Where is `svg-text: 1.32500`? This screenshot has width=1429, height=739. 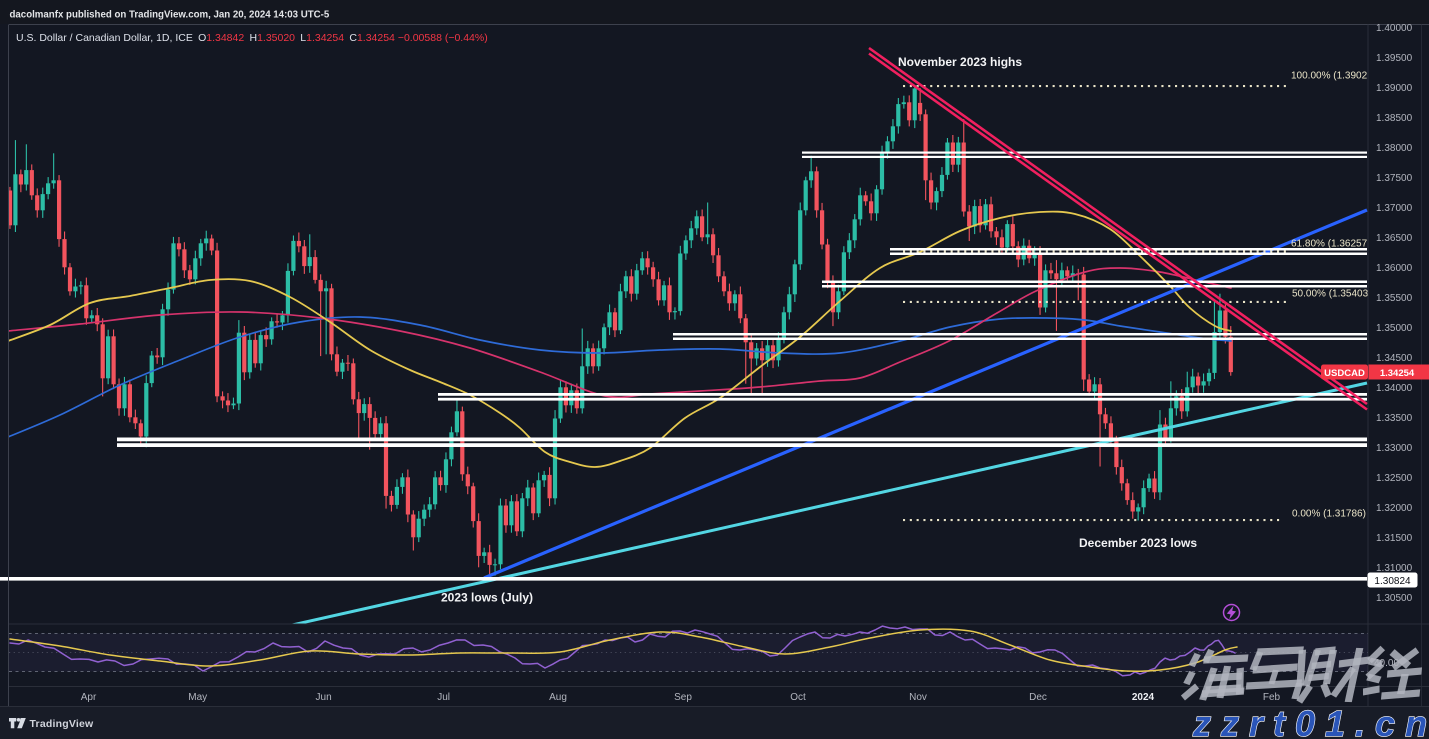 svg-text: 1.32500 is located at coordinates (1394, 478).